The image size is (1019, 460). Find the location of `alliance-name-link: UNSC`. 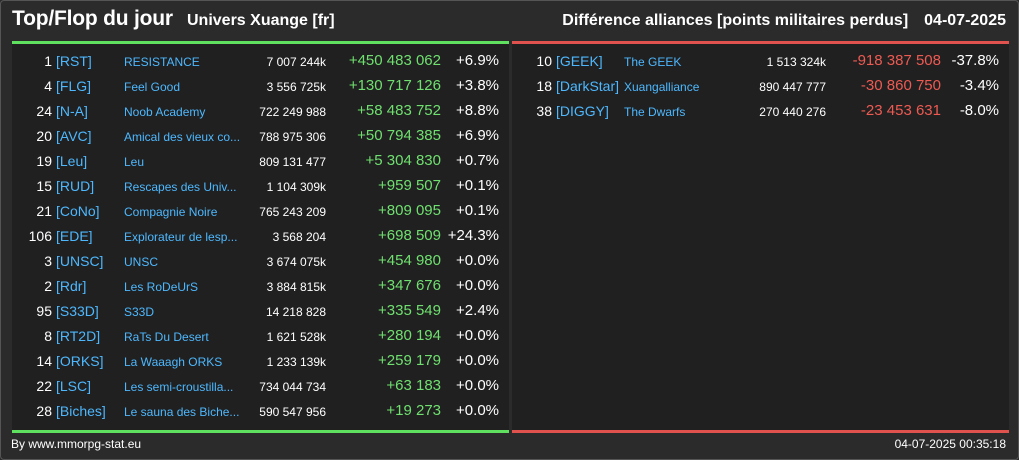

alliance-name-link: UNSC is located at coordinates (141, 262).